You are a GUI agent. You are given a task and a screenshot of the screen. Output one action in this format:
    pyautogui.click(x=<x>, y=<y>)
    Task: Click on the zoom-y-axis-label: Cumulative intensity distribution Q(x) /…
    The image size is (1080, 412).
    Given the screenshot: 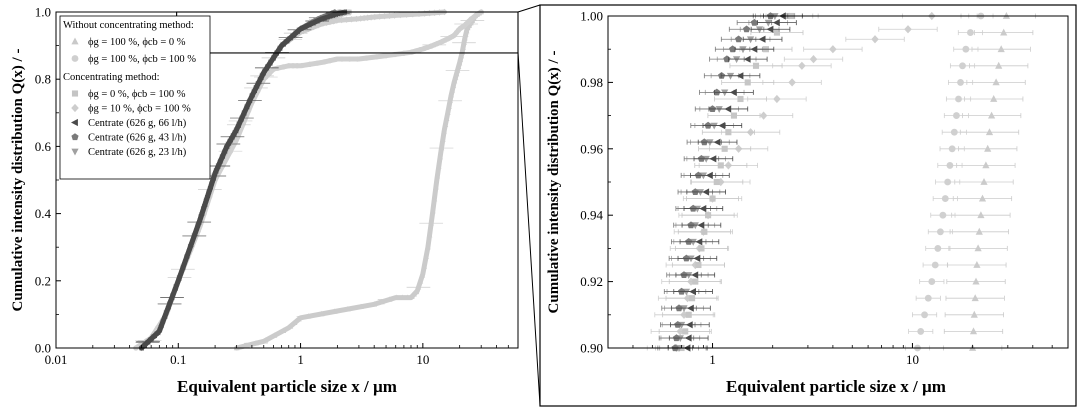 What is the action you would take?
    pyautogui.click(x=554, y=182)
    